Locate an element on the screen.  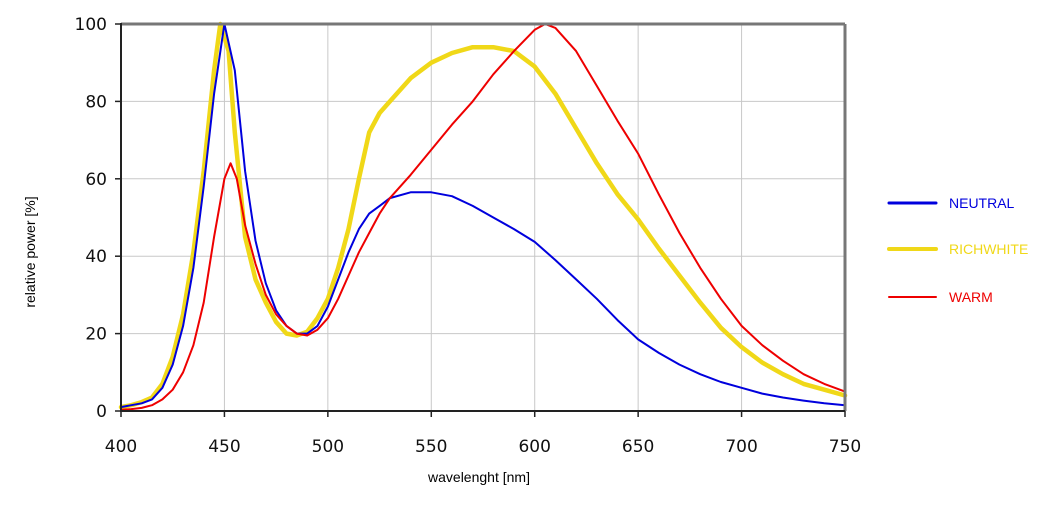
y-tick-label: 80 is located at coordinates (96, 102).